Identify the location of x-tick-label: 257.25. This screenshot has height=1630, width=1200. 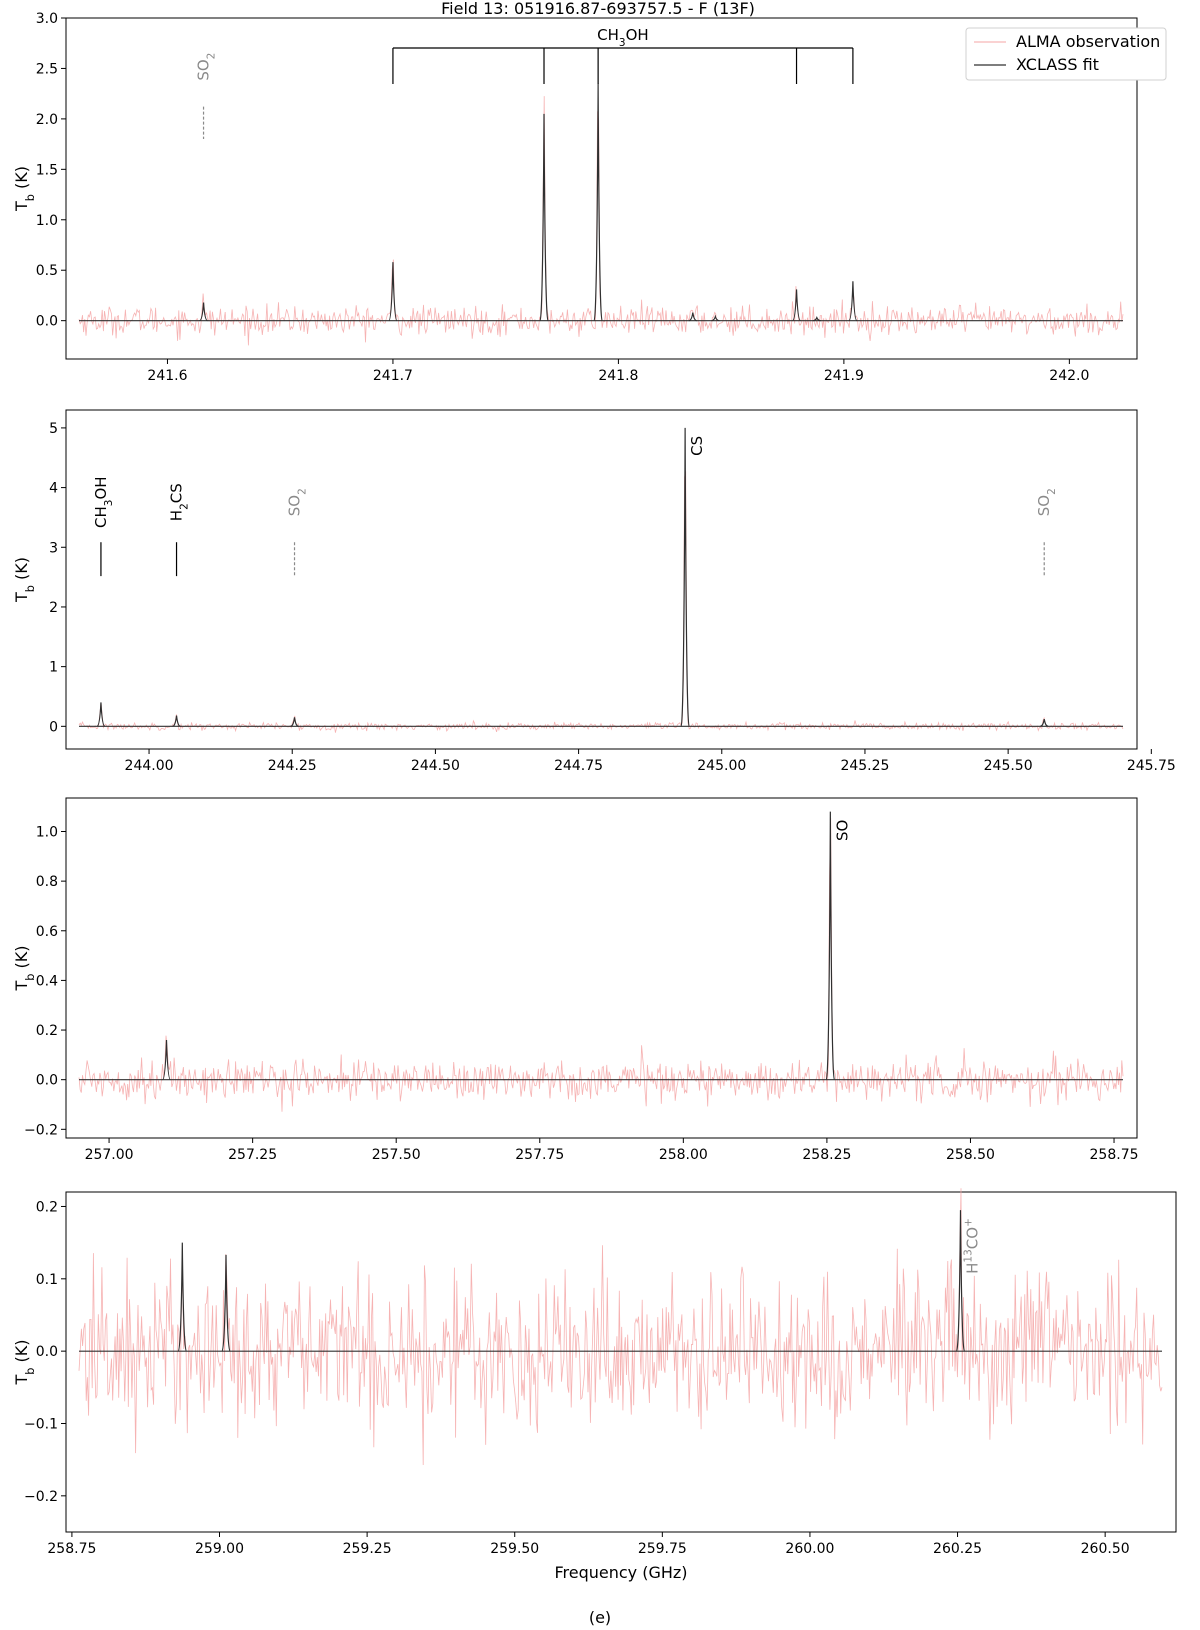
(252, 1155).